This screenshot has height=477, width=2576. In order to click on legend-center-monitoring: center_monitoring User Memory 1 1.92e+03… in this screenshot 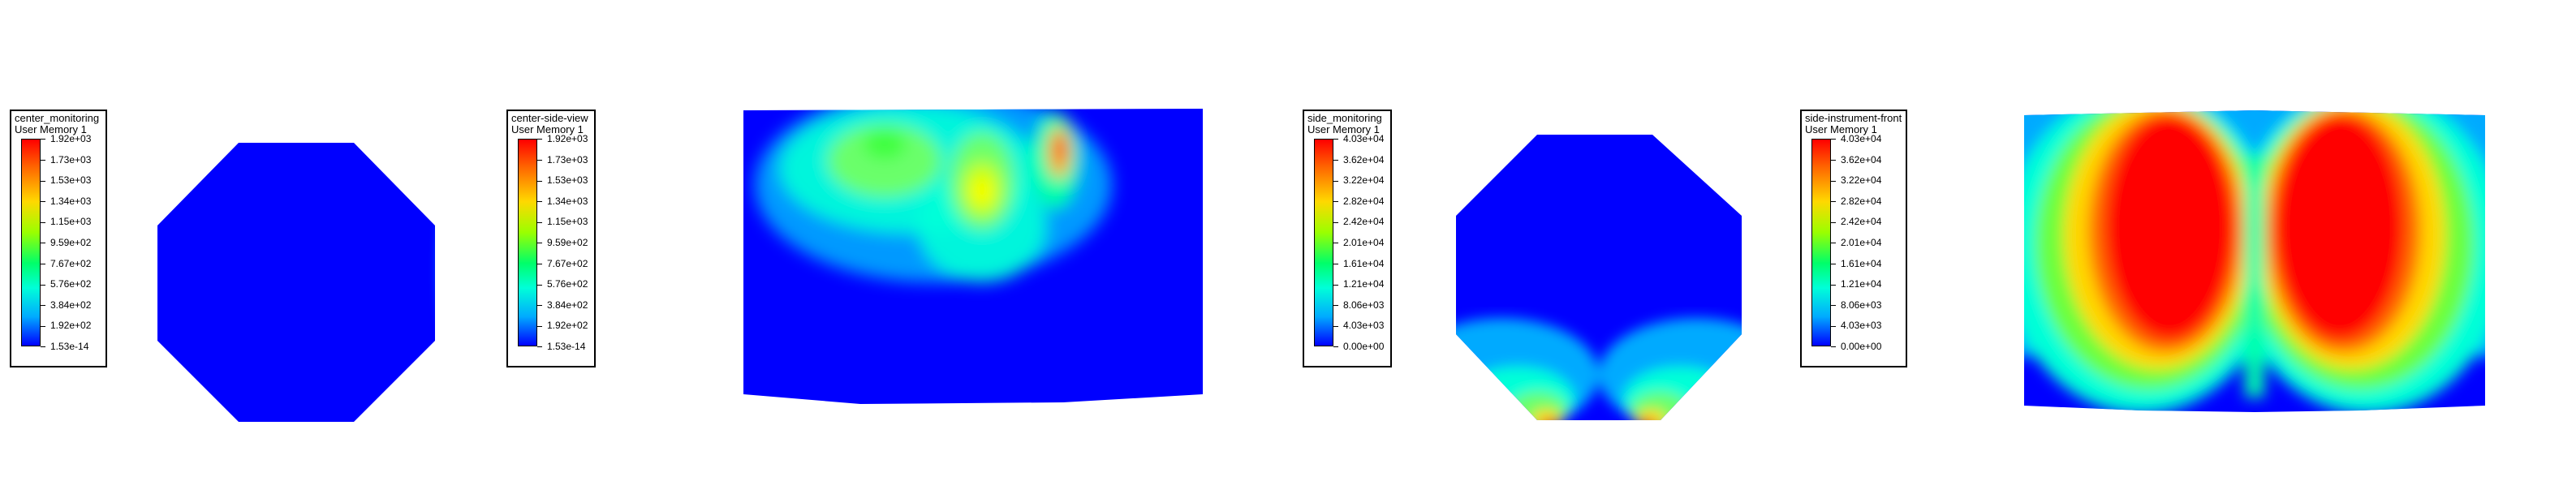, I will do `click(59, 238)`.